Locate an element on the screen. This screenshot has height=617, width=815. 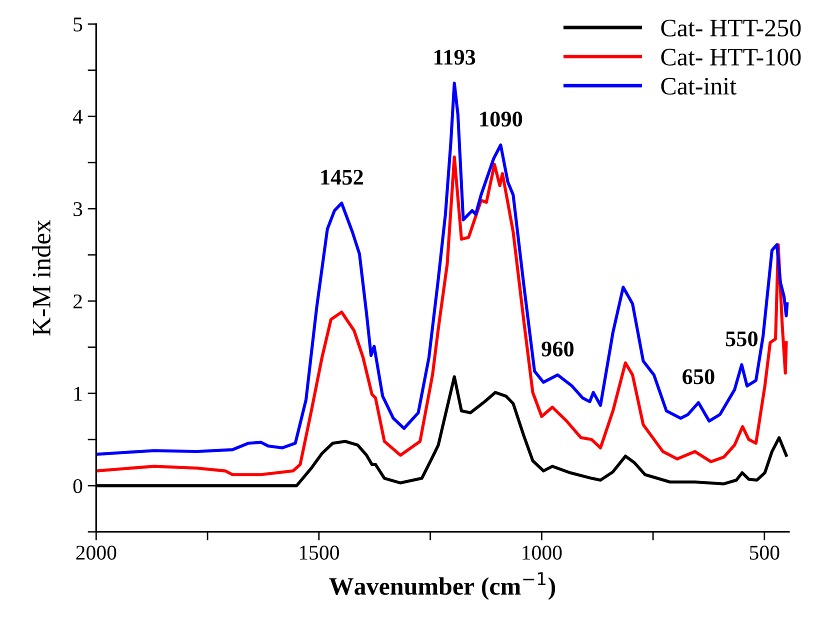
y-axis-title: K-M index is located at coordinates (41, 278).